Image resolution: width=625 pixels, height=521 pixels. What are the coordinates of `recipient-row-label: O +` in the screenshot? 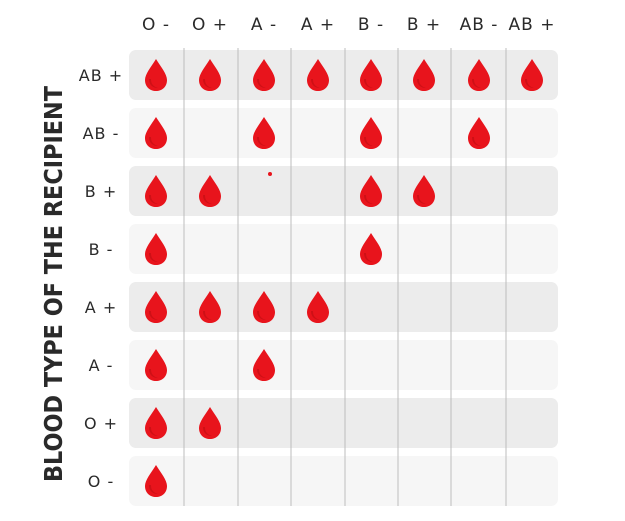 It's located at (101, 423).